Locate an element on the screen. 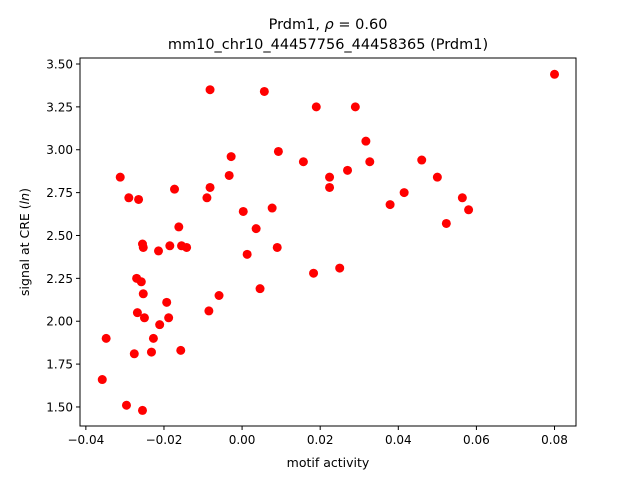 The image size is (640, 480). y-tick-label: 3.25 is located at coordinates (59, 107).